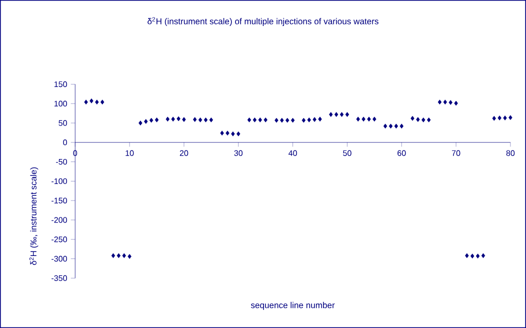  I want to click on y-tick-label: -150, so click(59, 201).